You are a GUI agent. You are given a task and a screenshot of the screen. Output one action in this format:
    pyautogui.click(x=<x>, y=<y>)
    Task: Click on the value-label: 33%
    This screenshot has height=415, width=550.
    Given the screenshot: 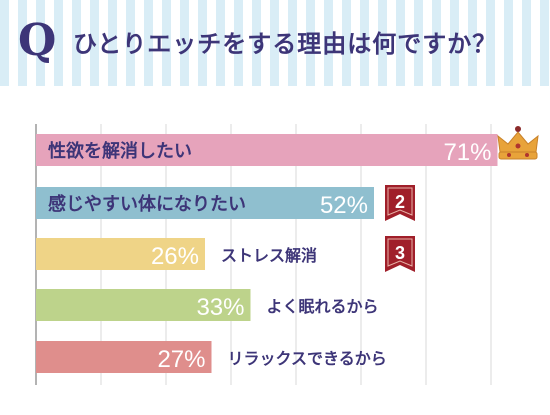 What is the action you would take?
    pyautogui.click(x=220, y=307)
    